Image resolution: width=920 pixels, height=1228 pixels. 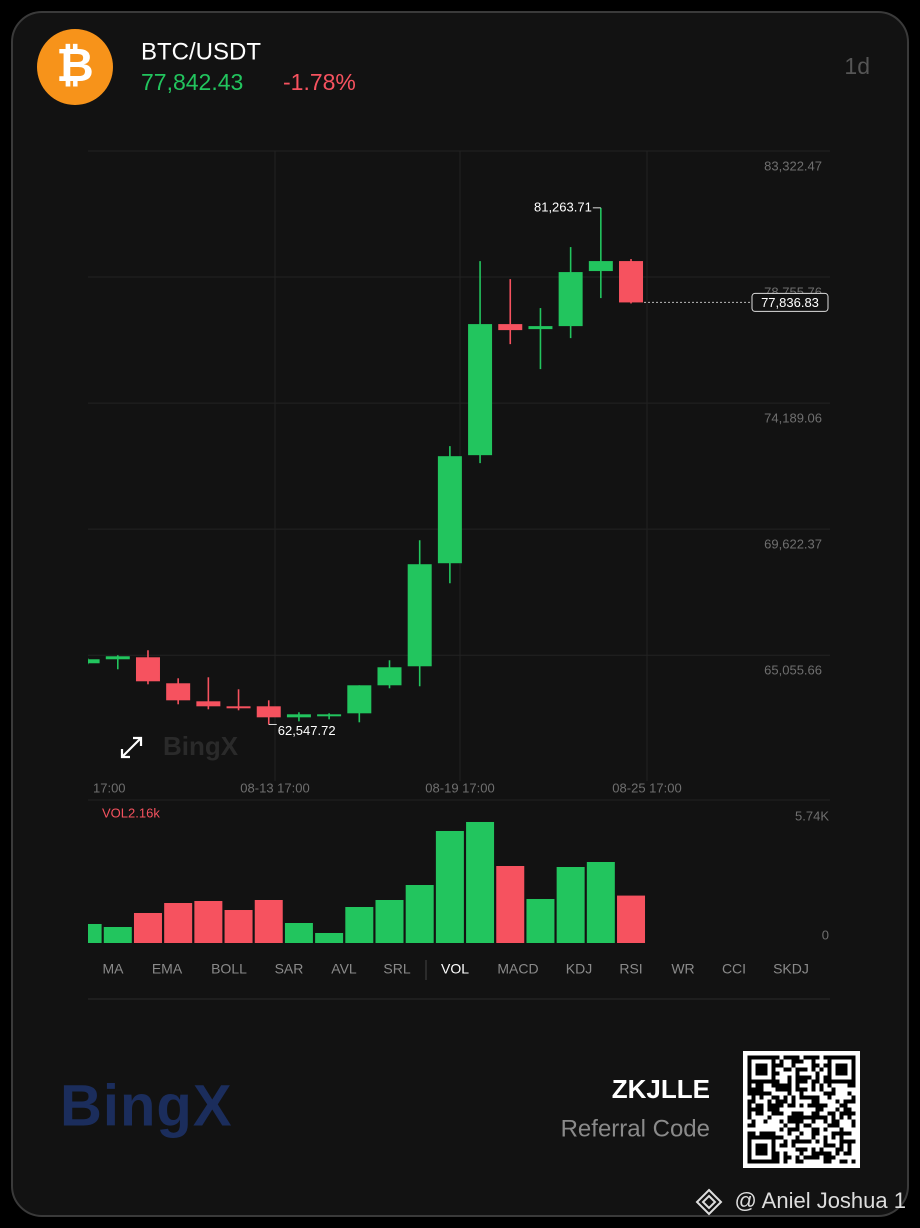 I want to click on low-label: 62,547.72, so click(x=307, y=730).